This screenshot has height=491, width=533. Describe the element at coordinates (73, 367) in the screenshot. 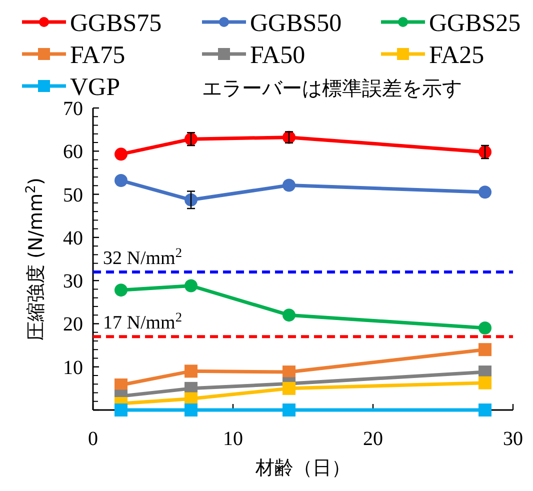

I see `y-tick-label: 10` at that location.